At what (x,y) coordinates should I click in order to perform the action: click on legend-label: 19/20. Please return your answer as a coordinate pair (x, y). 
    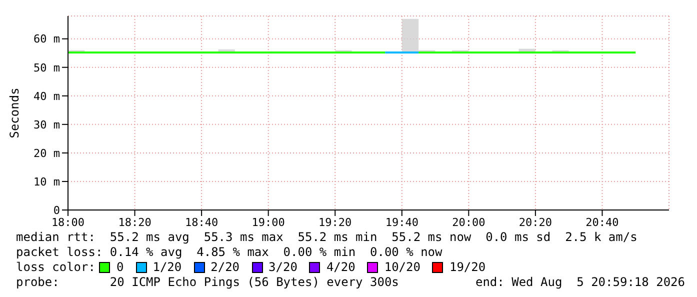
    Looking at the image, I should click on (467, 267).